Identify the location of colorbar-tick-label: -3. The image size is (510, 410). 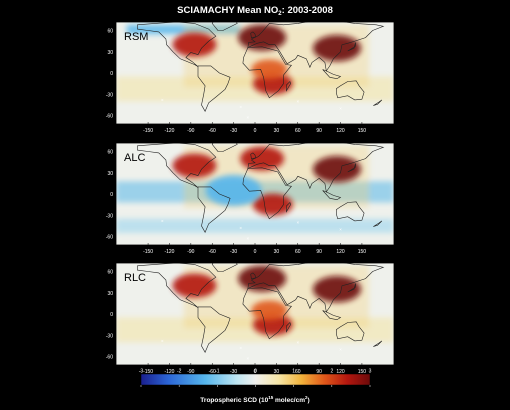
(141, 372).